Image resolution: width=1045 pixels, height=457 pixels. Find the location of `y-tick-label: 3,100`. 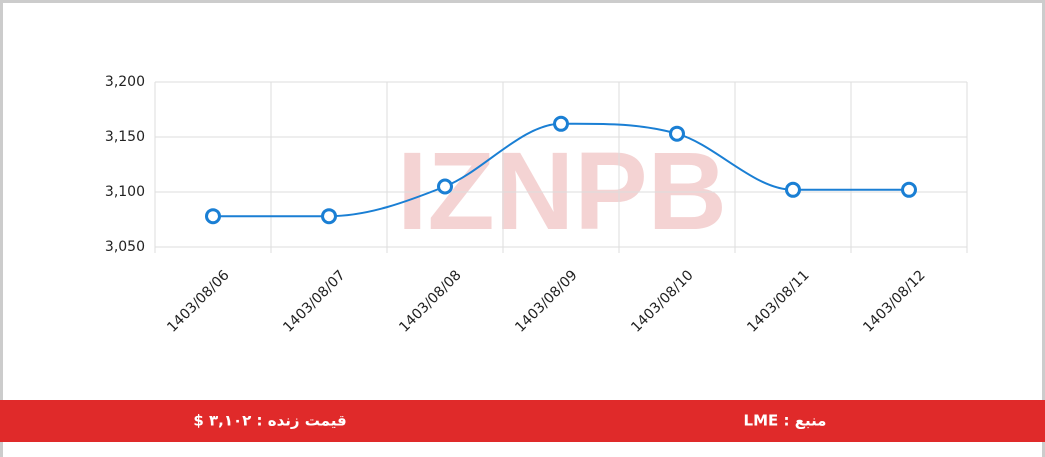

y-tick-label: 3,100 is located at coordinates (125, 192).